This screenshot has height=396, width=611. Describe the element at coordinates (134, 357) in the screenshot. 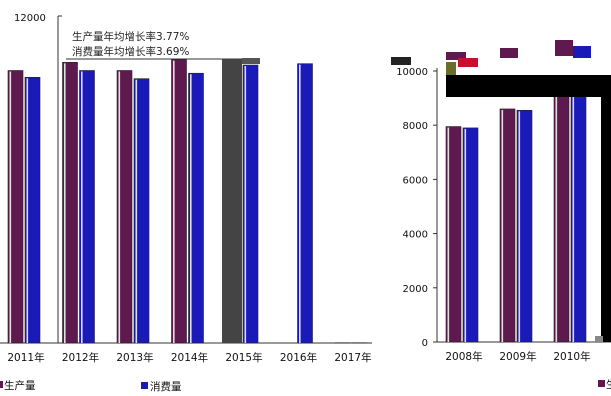

I see `left-x-tick-label: 2013年` at that location.